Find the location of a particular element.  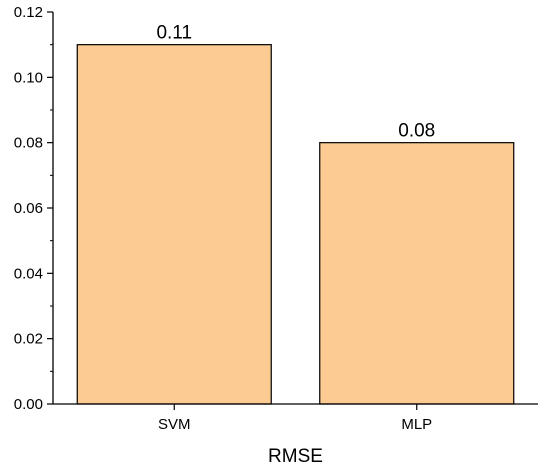

y-tick-label: 0.08 is located at coordinates (28, 143).